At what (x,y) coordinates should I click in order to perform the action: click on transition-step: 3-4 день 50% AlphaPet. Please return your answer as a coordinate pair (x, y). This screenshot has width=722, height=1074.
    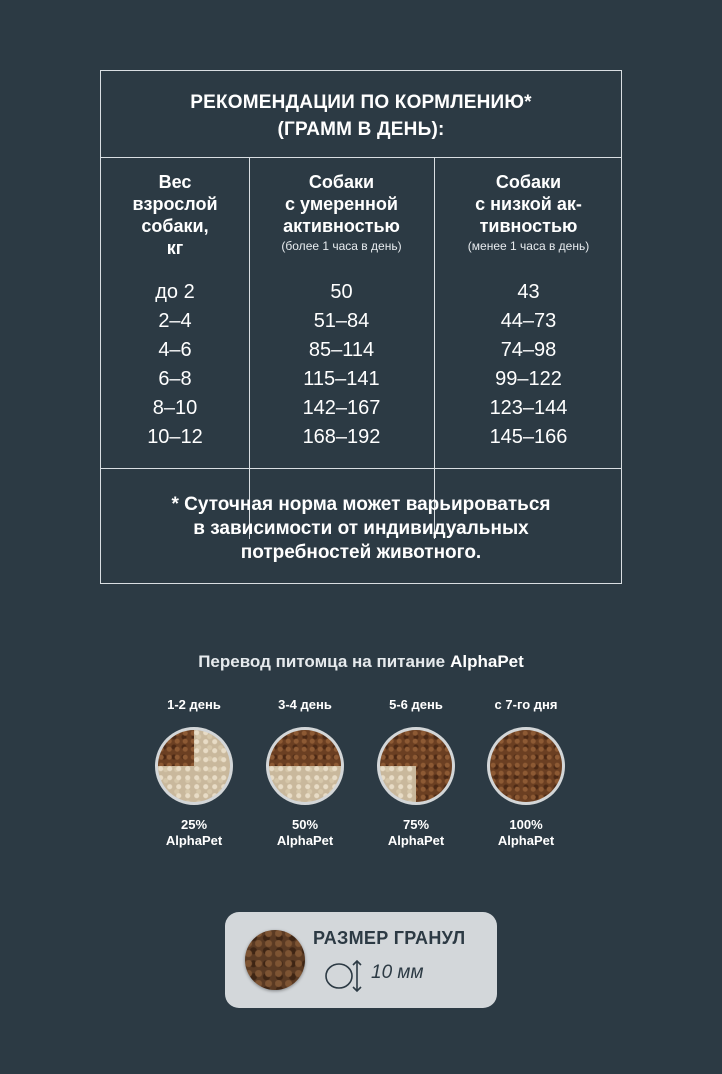
    Looking at the image, I should click on (305, 772).